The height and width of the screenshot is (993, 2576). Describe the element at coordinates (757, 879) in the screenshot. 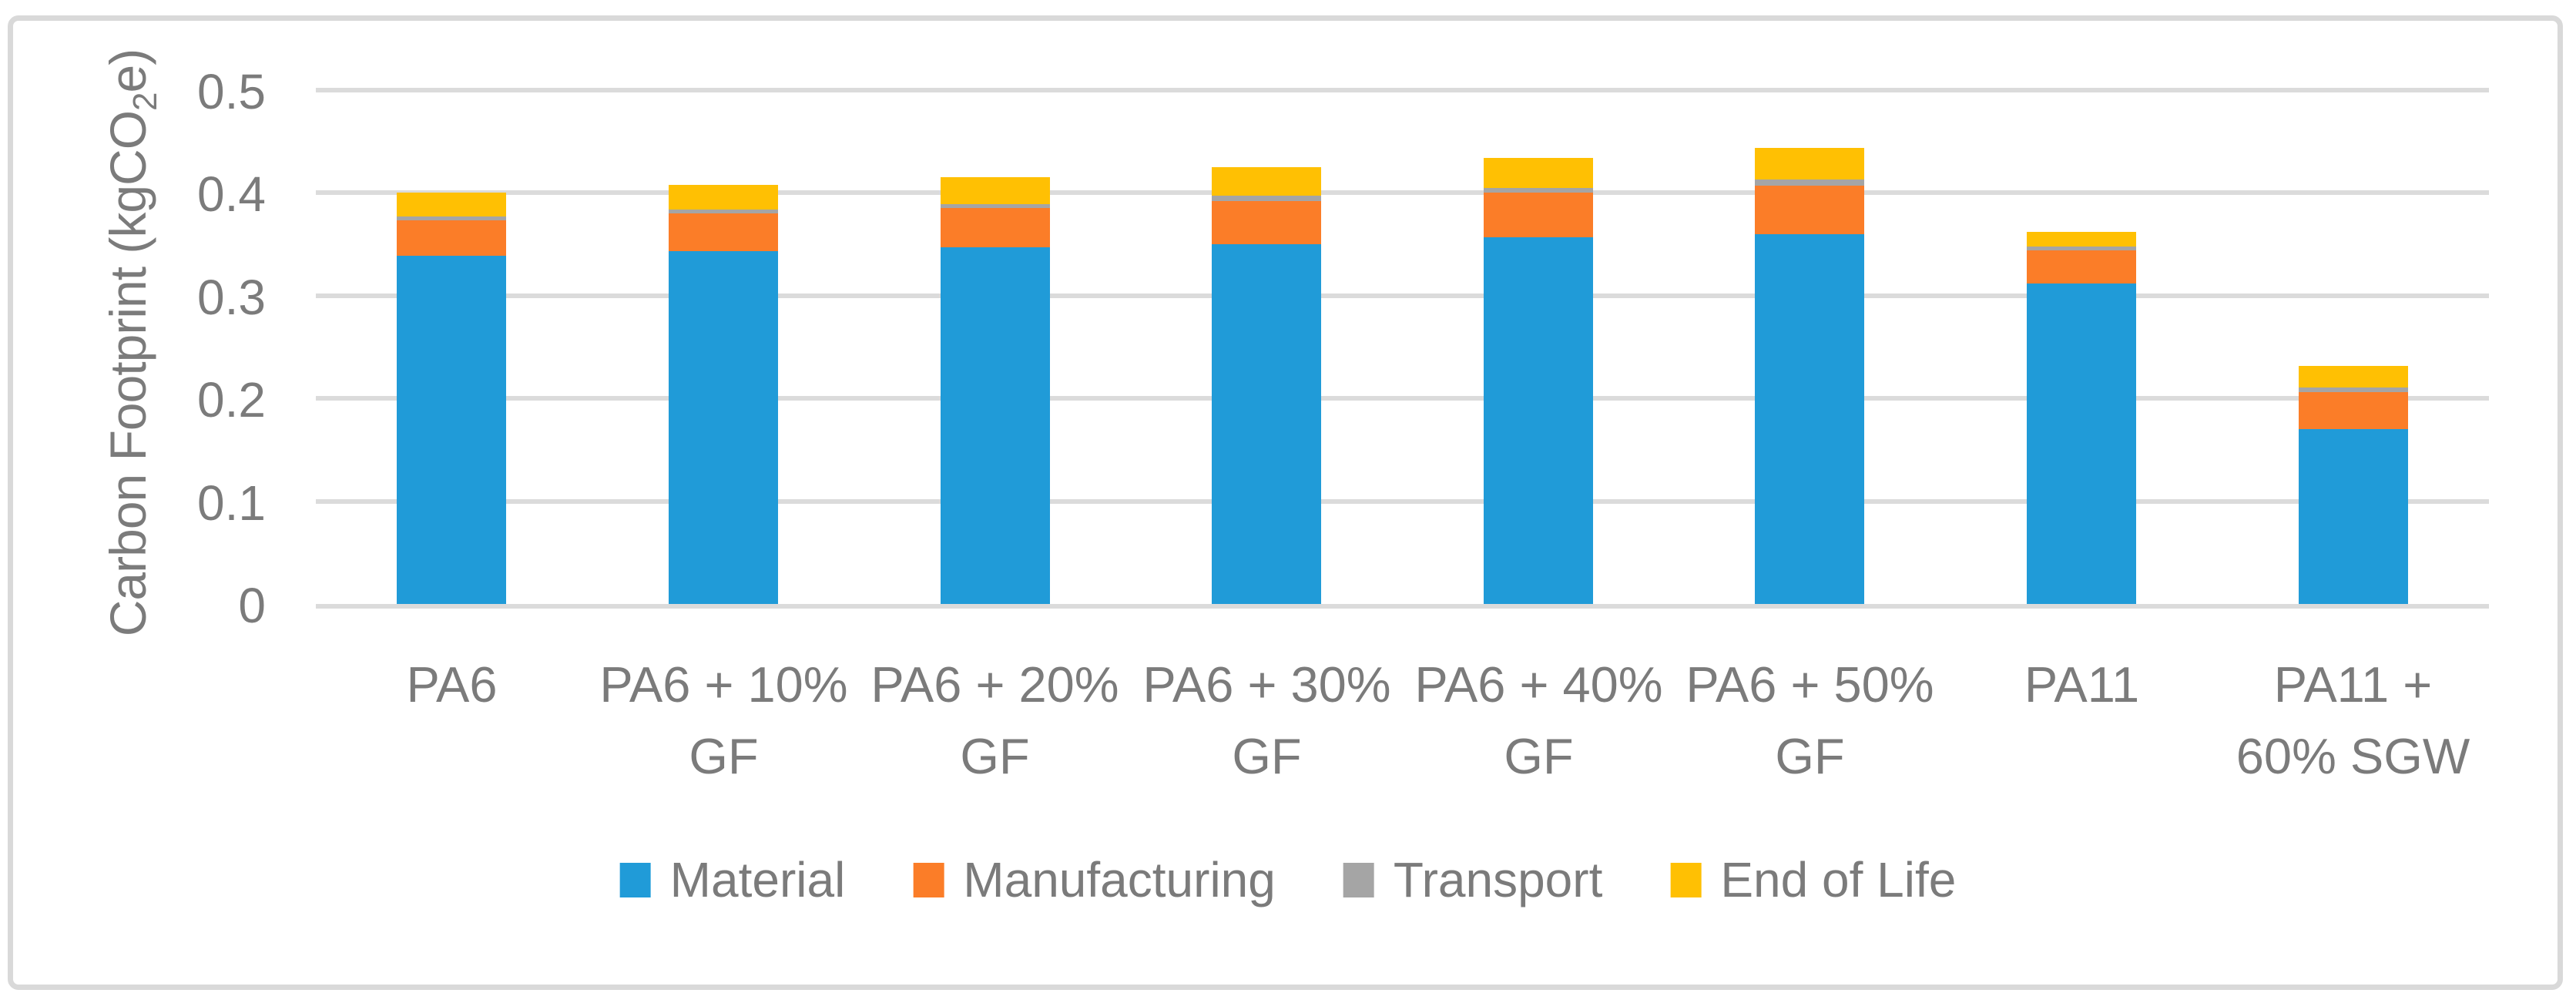

I see `legend-label: Material` at that location.